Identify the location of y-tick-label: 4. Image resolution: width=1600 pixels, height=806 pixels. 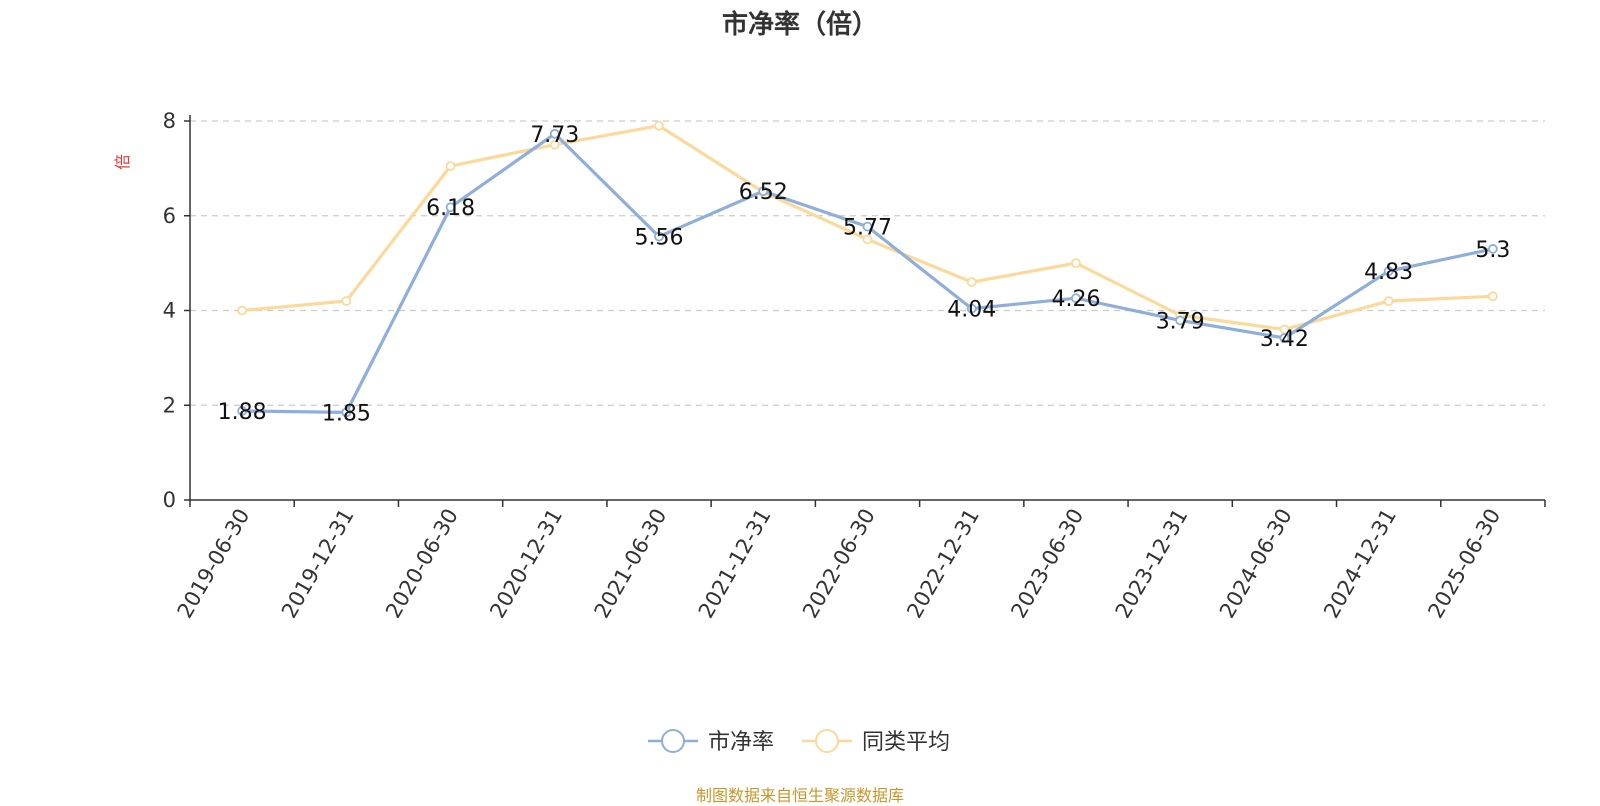
(169, 311).